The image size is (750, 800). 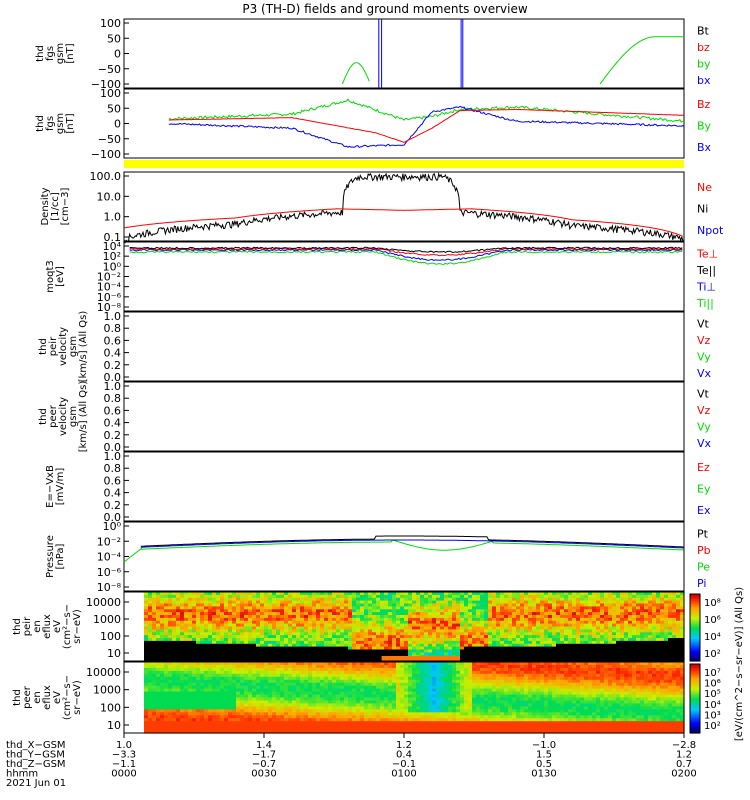 What do you see at coordinates (107, 619) in the screenshot?
I see `y-tick-label: 1000` at bounding box center [107, 619].